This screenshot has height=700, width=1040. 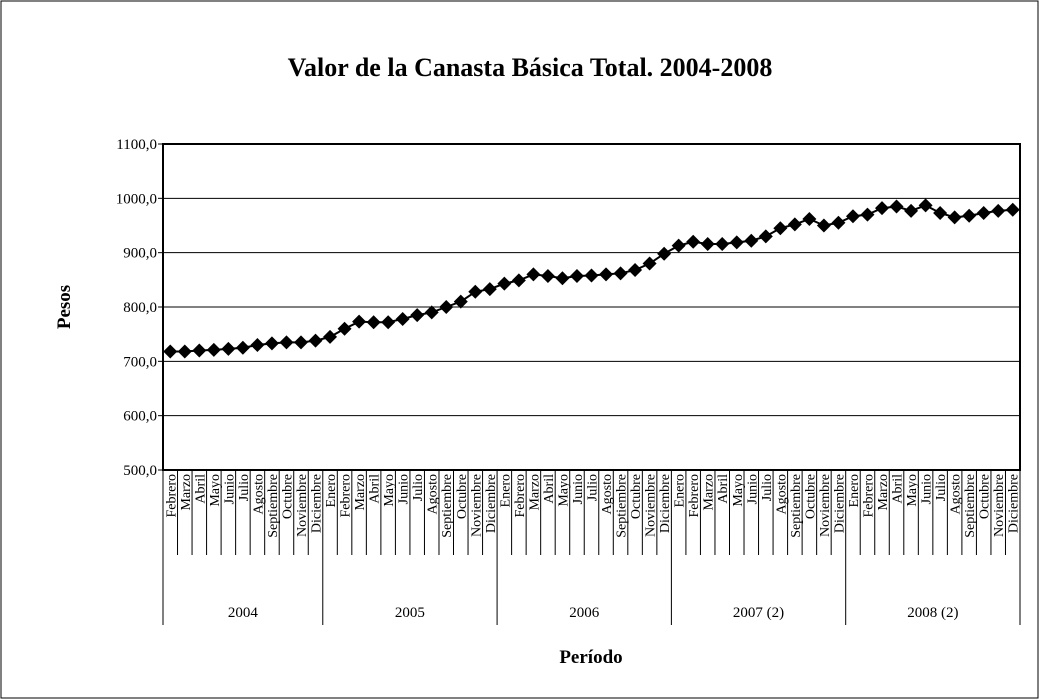 What do you see at coordinates (64, 307) in the screenshot?
I see `y-axis-label: Pesos` at bounding box center [64, 307].